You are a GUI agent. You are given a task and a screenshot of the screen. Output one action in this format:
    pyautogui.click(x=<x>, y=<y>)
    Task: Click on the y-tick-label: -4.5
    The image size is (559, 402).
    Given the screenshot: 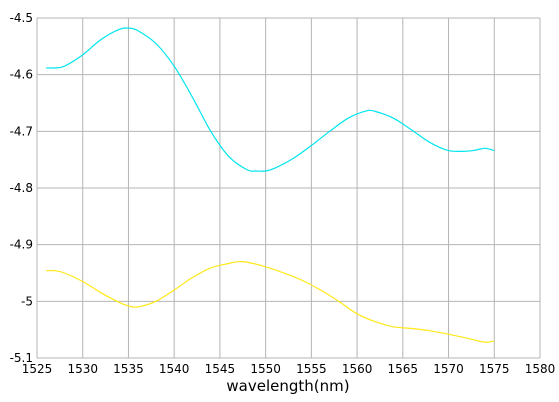 What is the action you would take?
    pyautogui.click(x=21, y=18)
    